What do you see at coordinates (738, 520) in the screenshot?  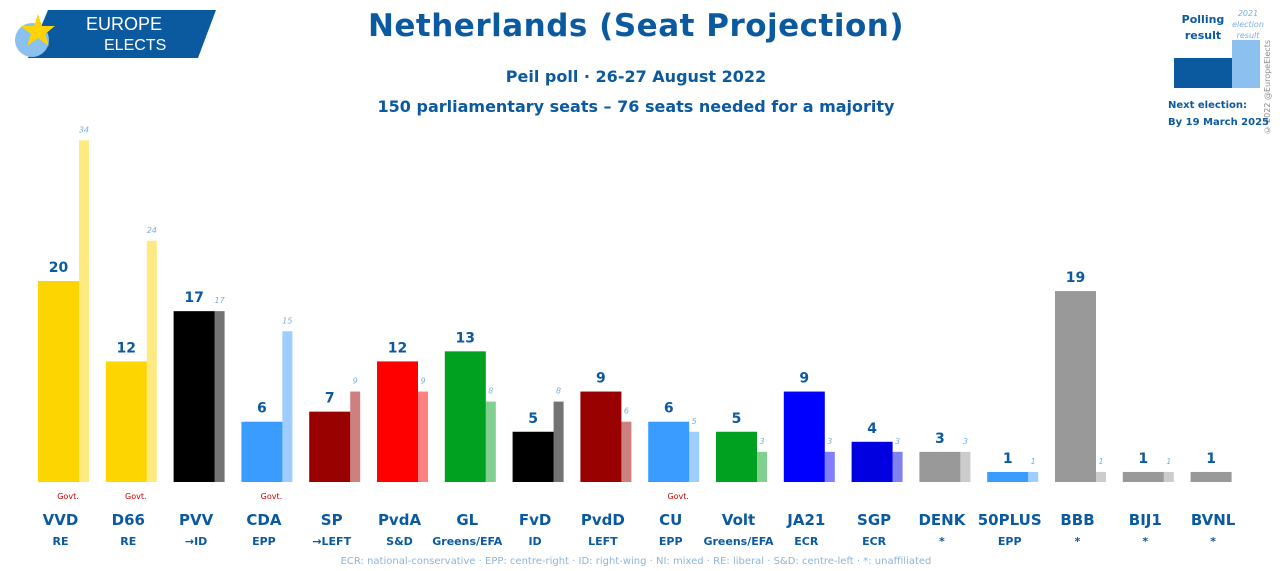 I see `party-name-volt: Volt` at bounding box center [738, 520].